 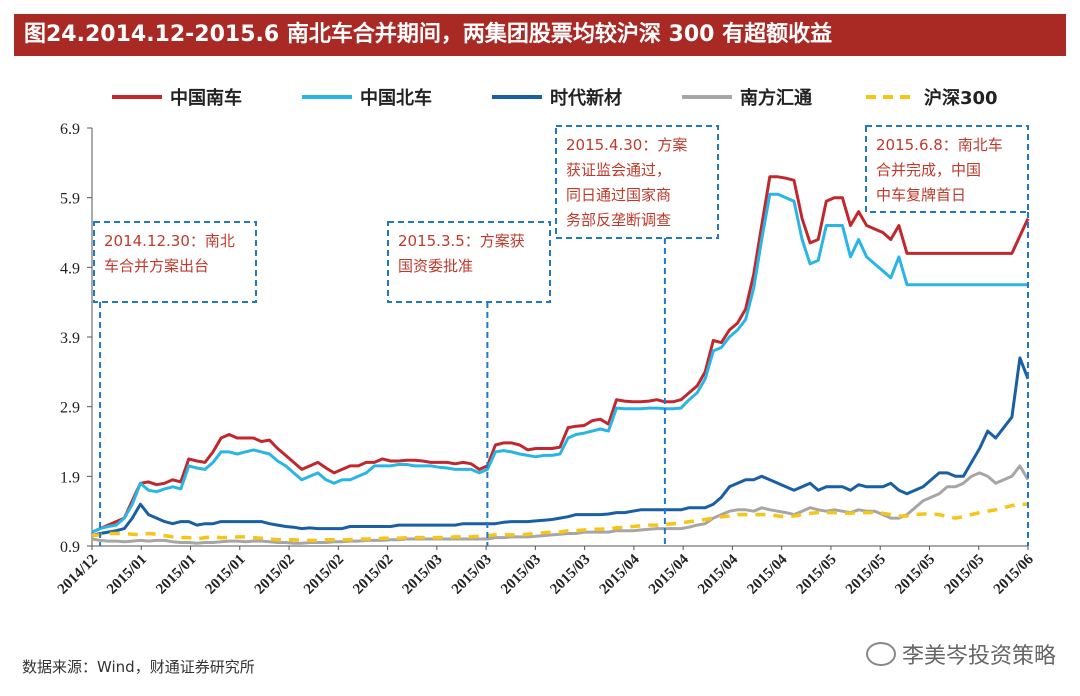 I want to click on y-tick-label: 5.9, so click(x=70, y=199).